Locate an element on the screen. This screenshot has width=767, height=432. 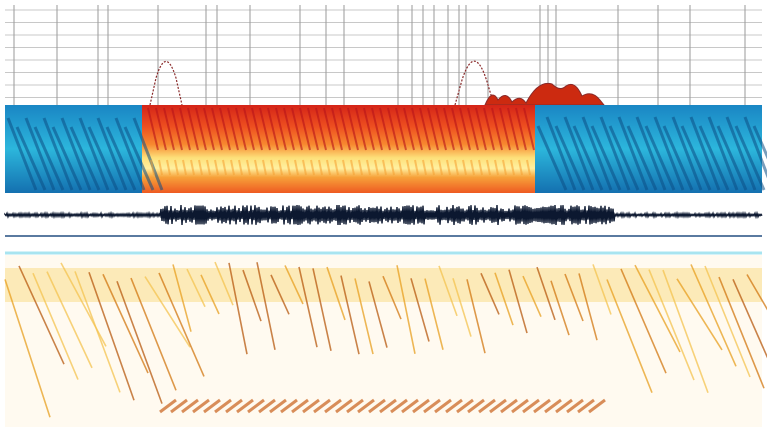
envelope-peak is located at coordinates (474, 83).